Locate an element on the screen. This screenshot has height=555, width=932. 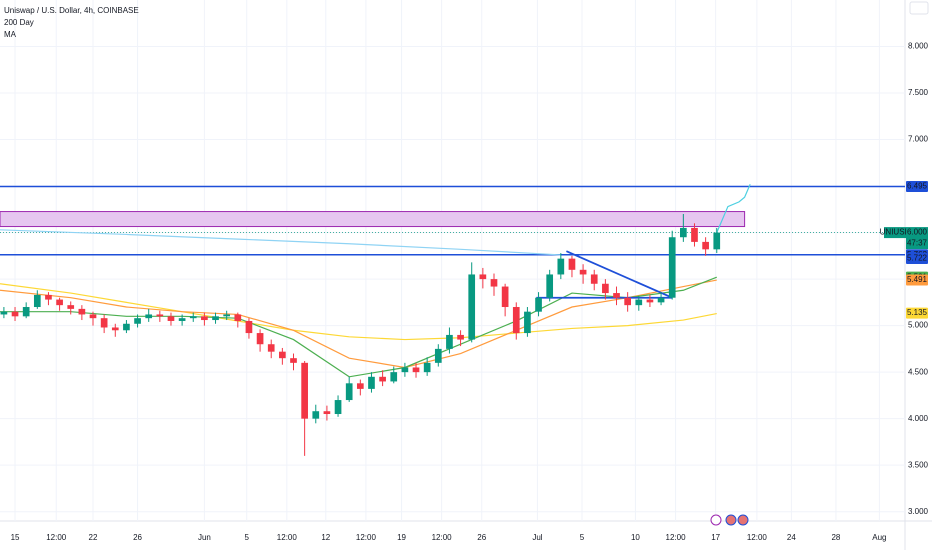
symbol-tag-label: UNIUSD is located at coordinates (895, 232).